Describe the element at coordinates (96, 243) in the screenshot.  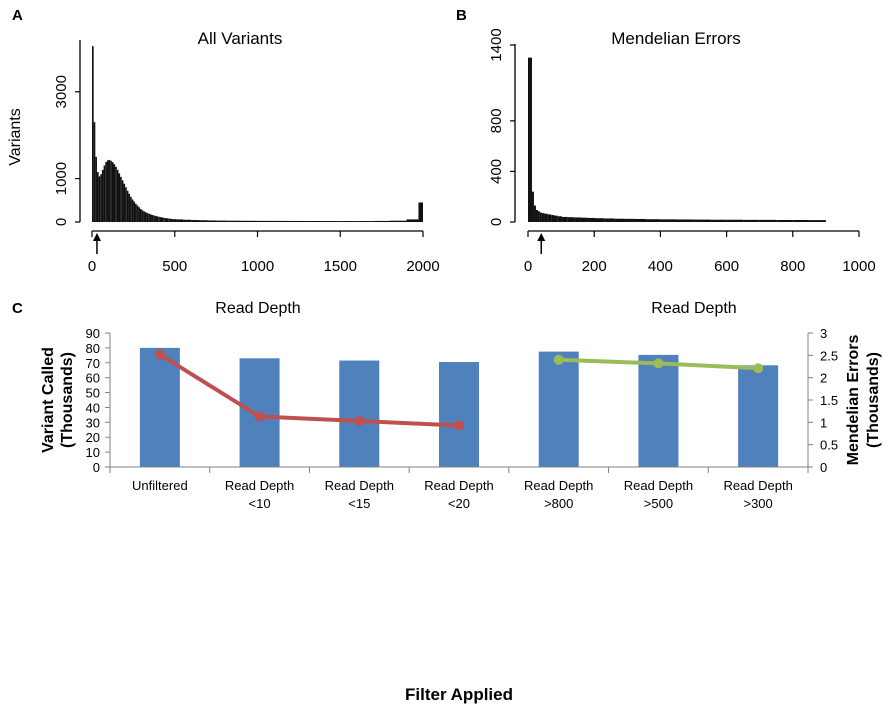
I see `panel-a-depth-marker-arrow` at that location.